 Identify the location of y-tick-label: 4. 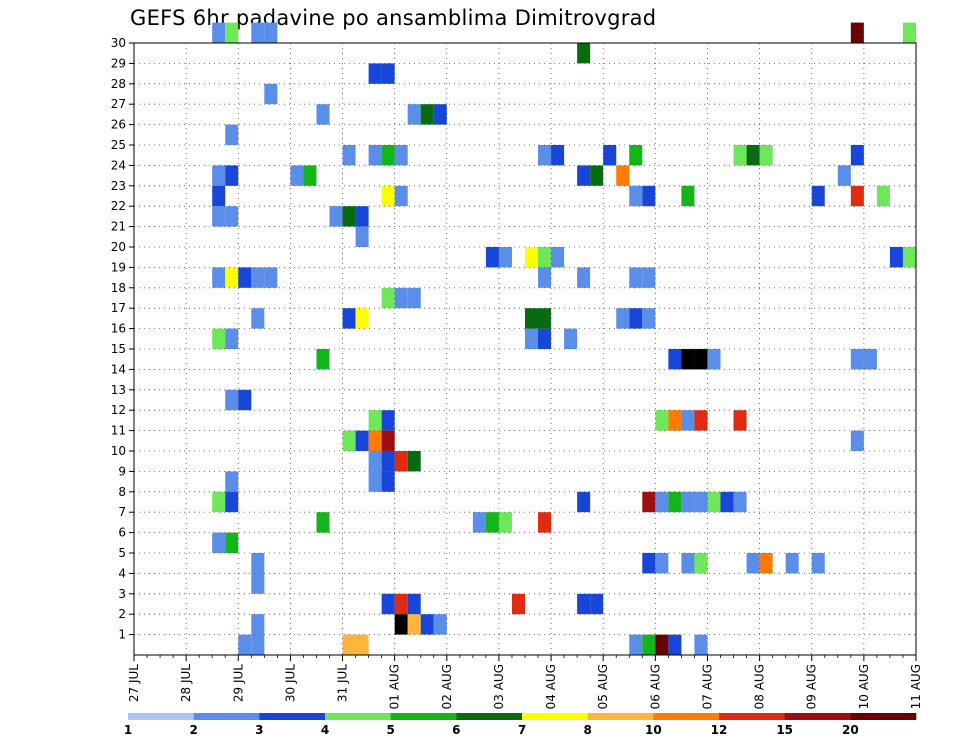
(122, 573).